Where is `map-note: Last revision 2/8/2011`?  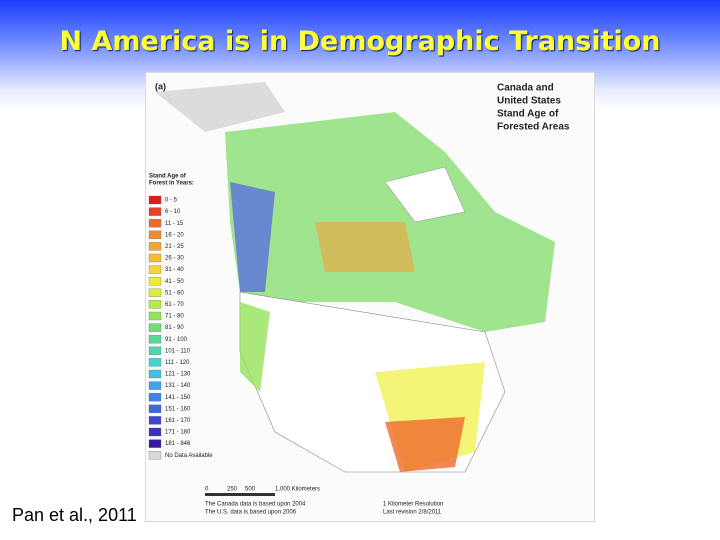 map-note: Last revision 2/8/2011 is located at coordinates (412, 513).